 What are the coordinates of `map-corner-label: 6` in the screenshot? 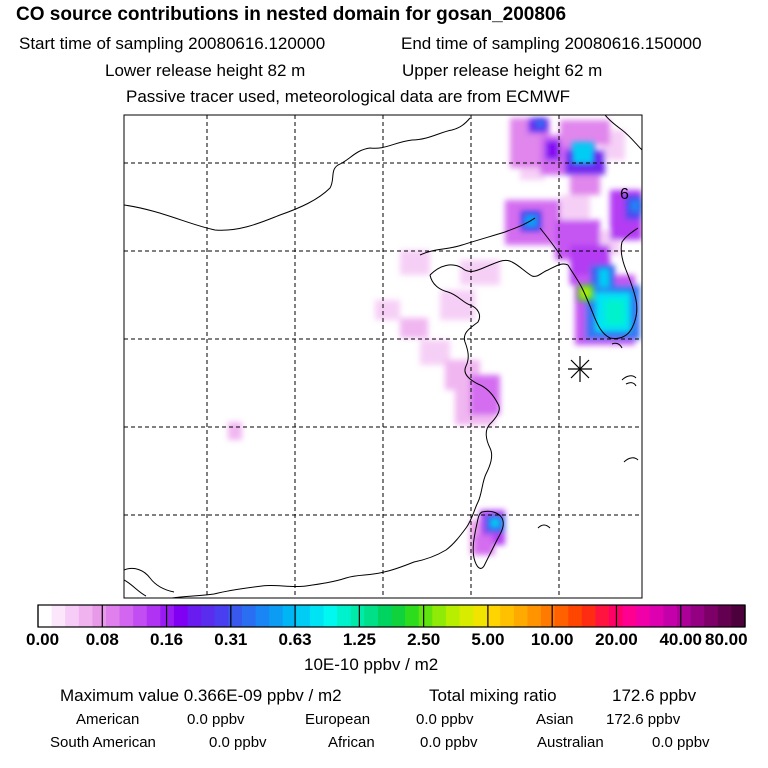 It's located at (624, 194).